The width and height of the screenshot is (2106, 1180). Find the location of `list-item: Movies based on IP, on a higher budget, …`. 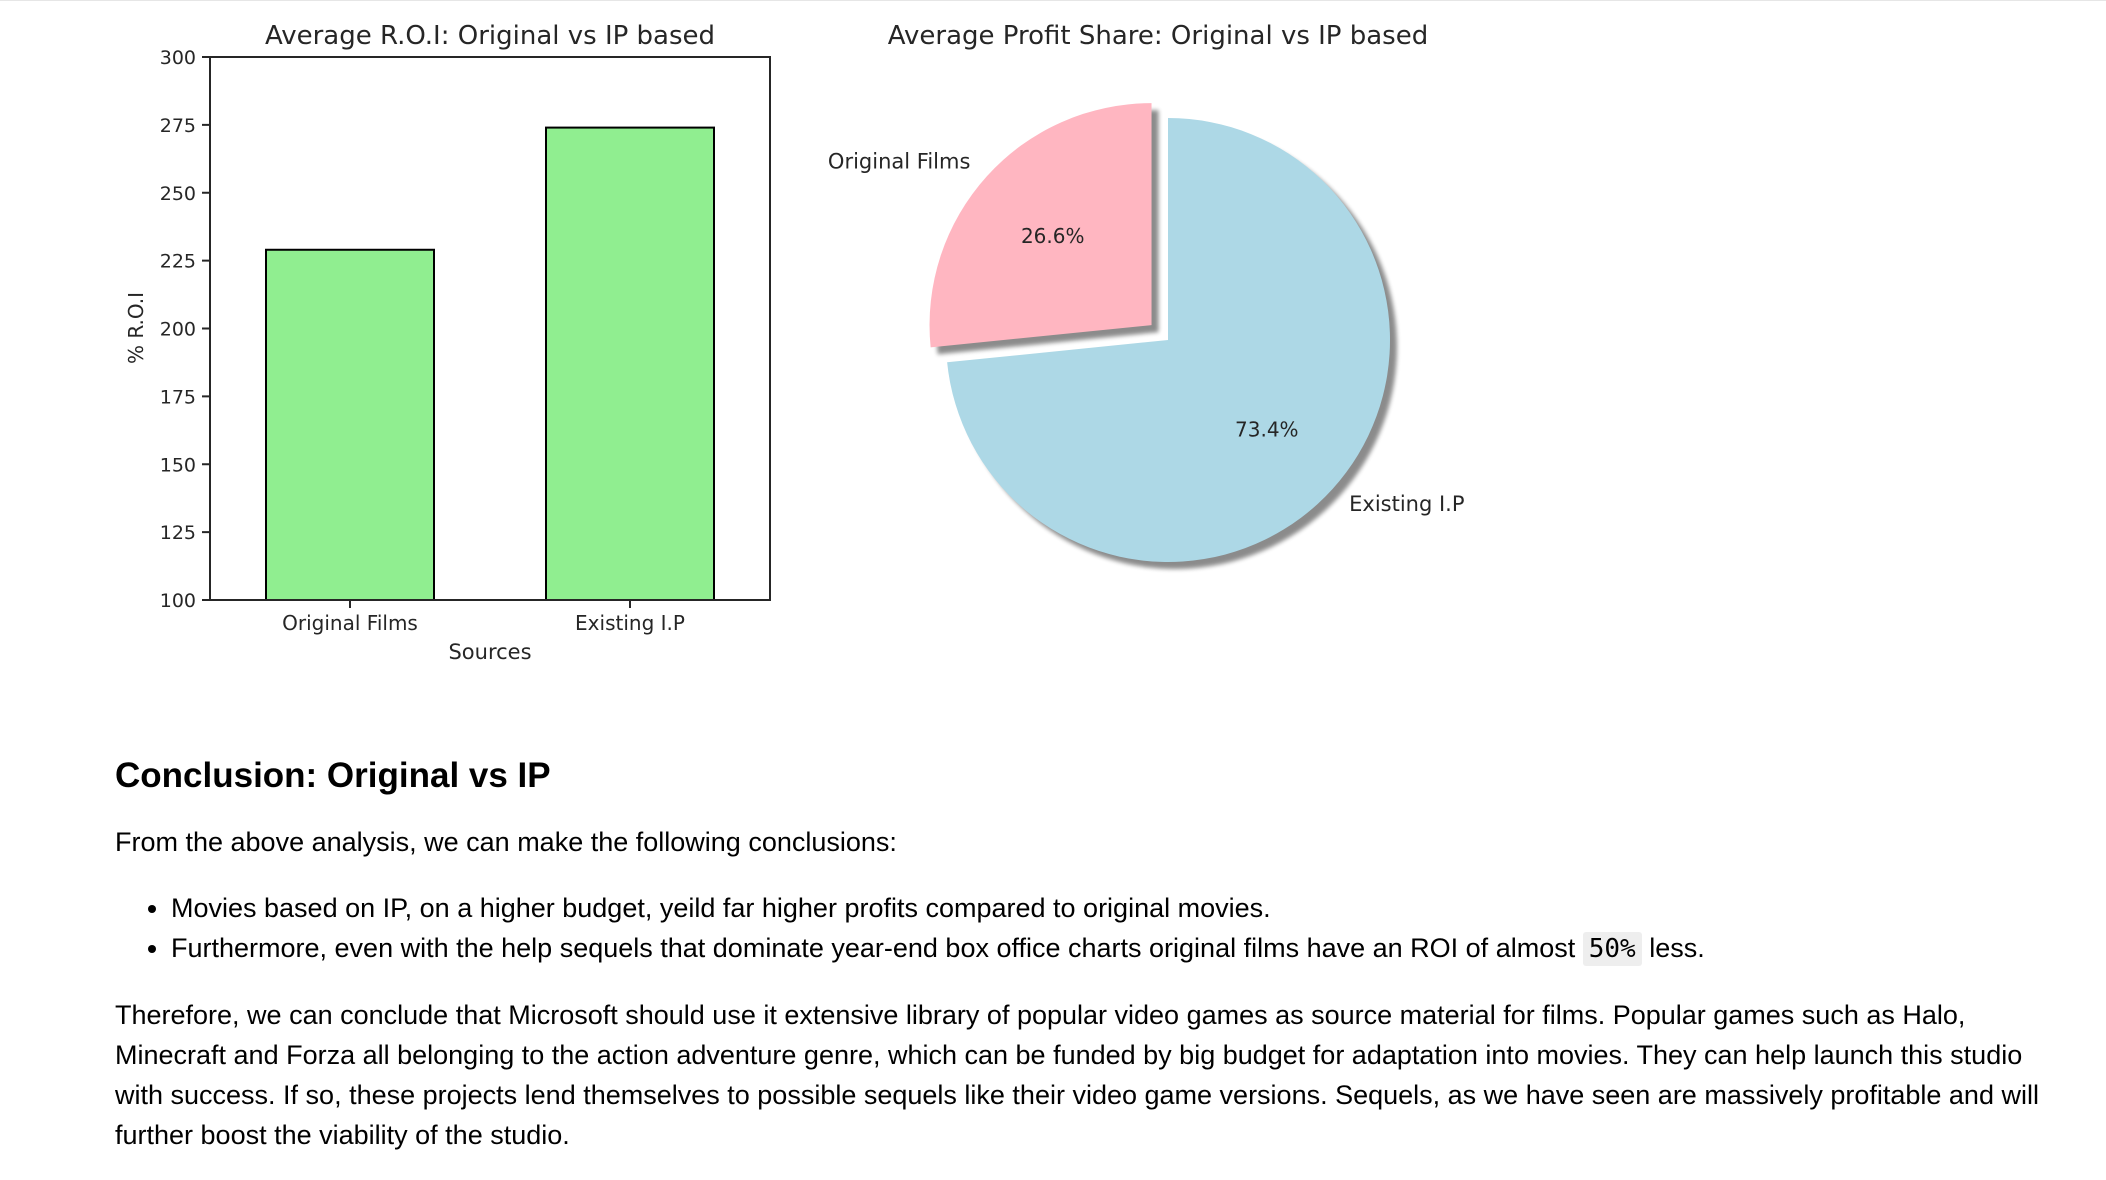

list-item: Movies based on IP, on a higher budget, … is located at coordinates (1118, 908).